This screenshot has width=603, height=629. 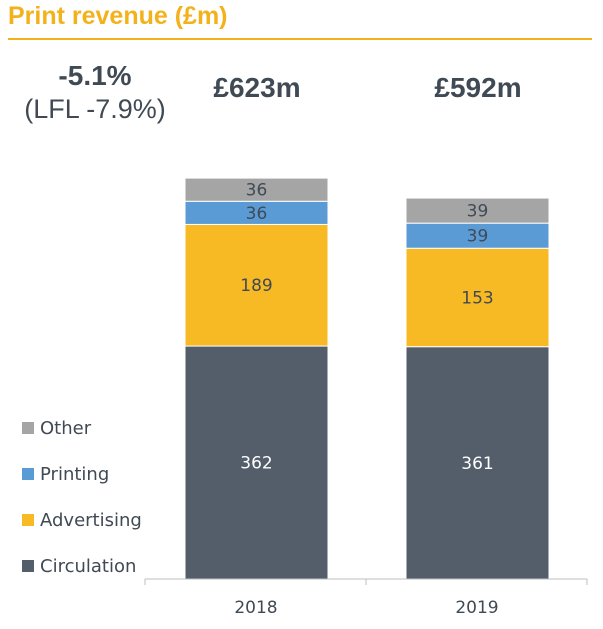 What do you see at coordinates (476, 608) in the screenshot?
I see `x-tick-label-2019: 2019` at bounding box center [476, 608].